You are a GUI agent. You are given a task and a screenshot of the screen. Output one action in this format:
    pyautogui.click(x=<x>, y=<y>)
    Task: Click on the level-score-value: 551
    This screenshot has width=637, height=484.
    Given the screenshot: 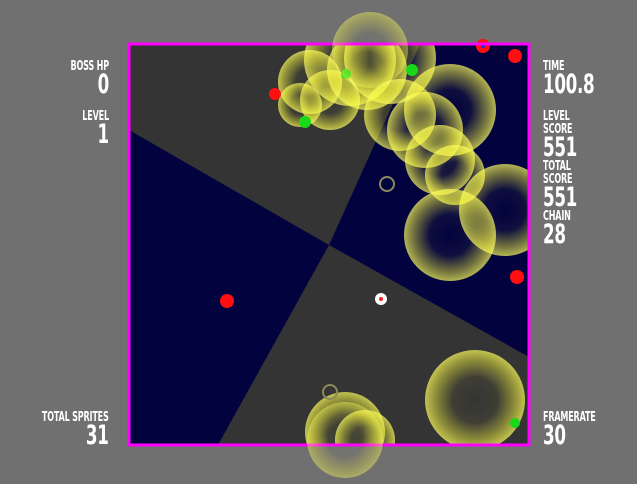 What is the action you would take?
    pyautogui.click(x=560, y=147)
    